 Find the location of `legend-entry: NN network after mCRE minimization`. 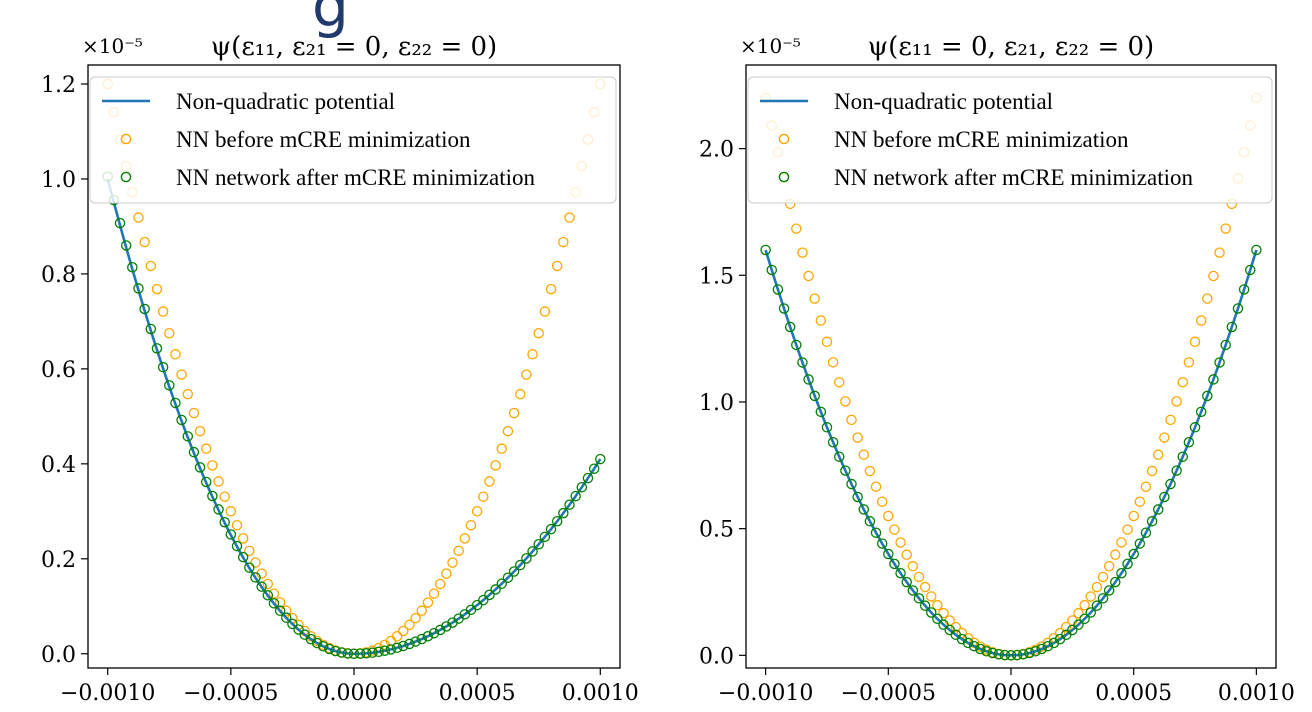

legend-entry: NN network after mCRE minimization is located at coordinates (985, 177).